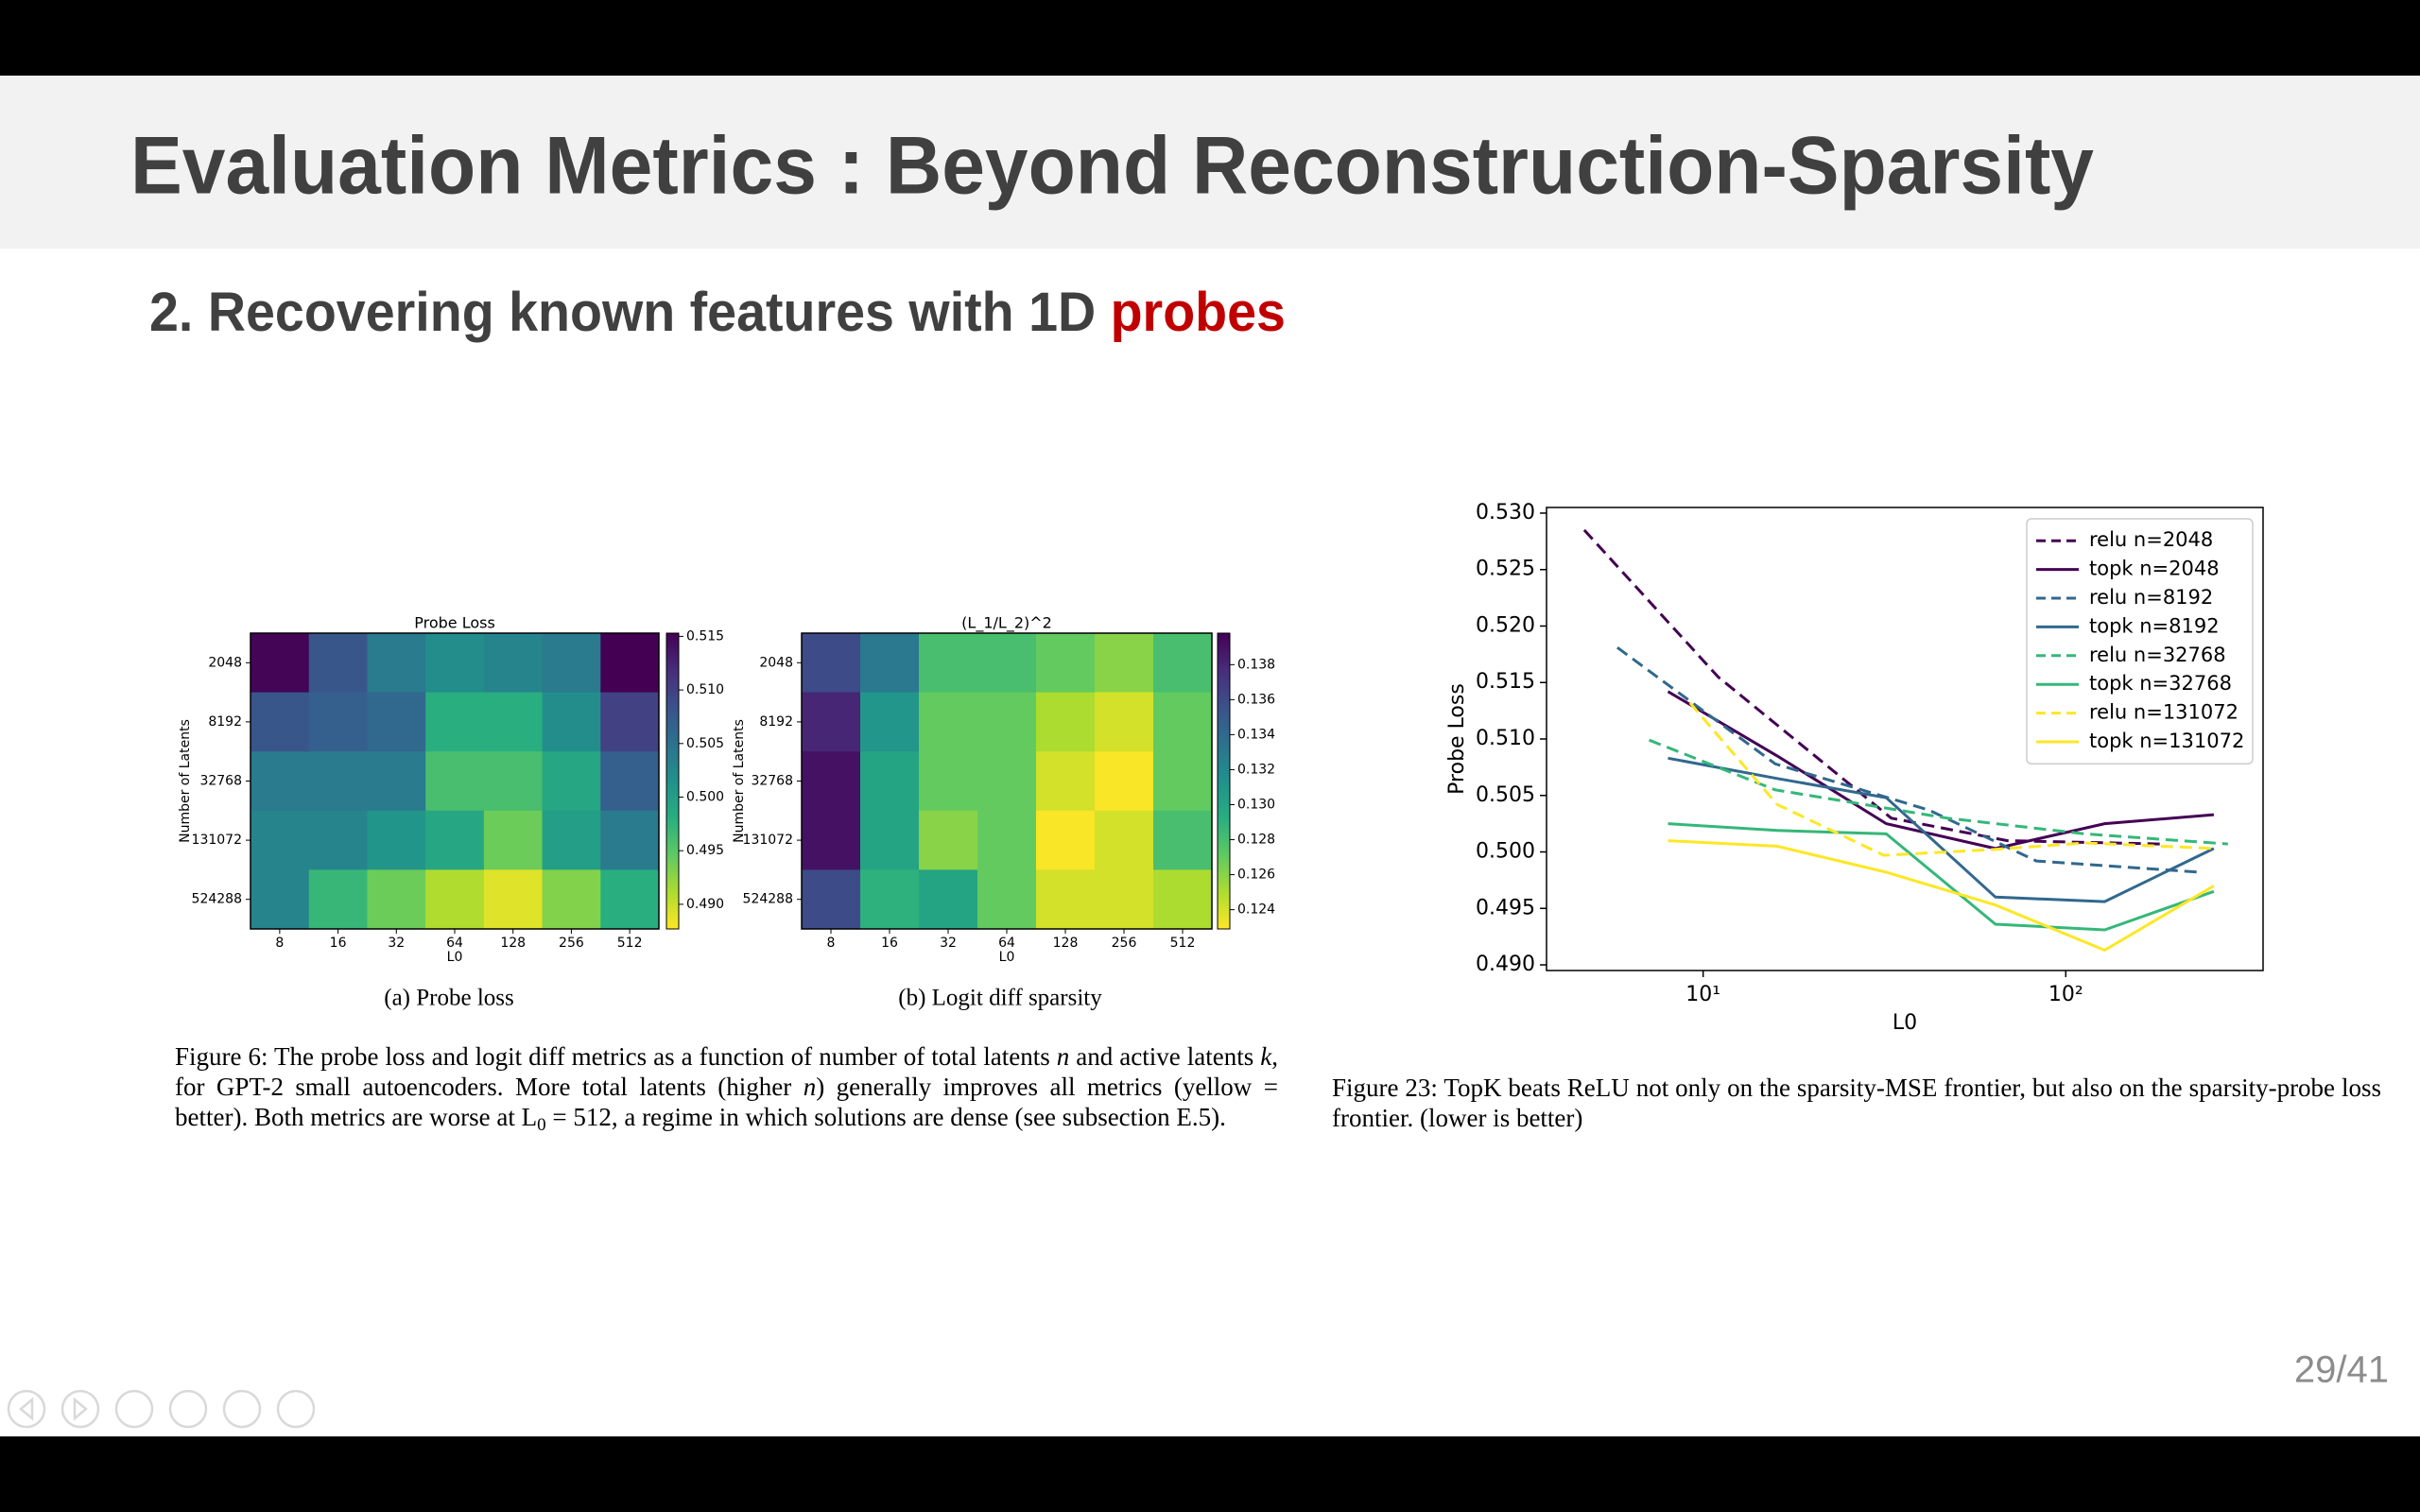  What do you see at coordinates (2160, 683) in the screenshot?
I see `legend-label: topk n=32768` at bounding box center [2160, 683].